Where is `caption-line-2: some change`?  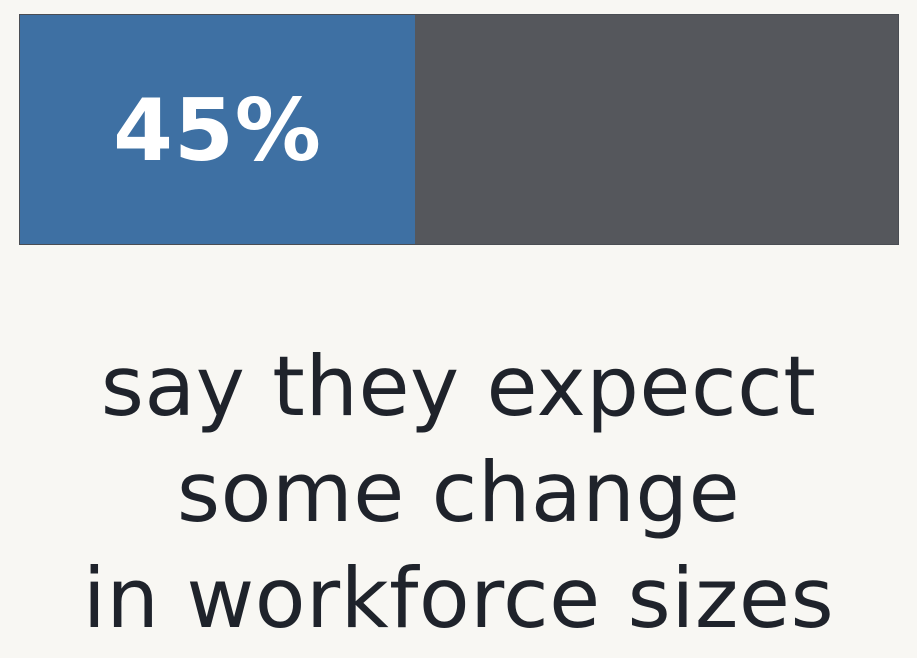
caption-line-2: some change is located at coordinates (458, 492).